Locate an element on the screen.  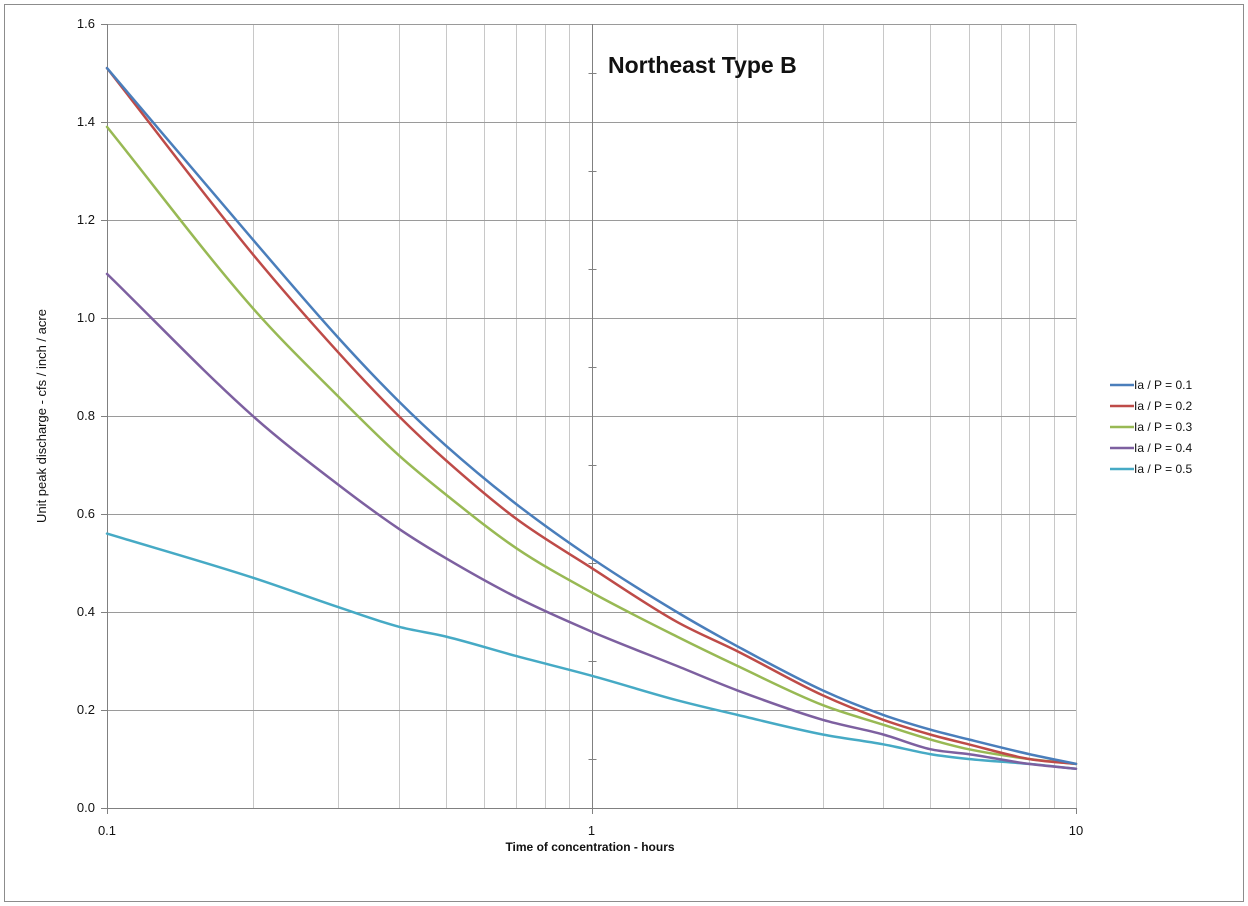
y-tick-label: 0.6 is located at coordinates (86, 513).